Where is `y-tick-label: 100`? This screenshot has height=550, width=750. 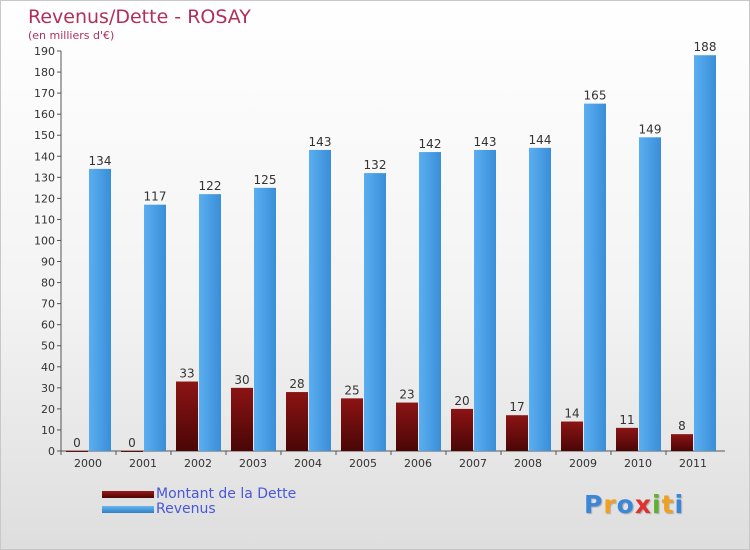 y-tick-label: 100 is located at coordinates (44, 240).